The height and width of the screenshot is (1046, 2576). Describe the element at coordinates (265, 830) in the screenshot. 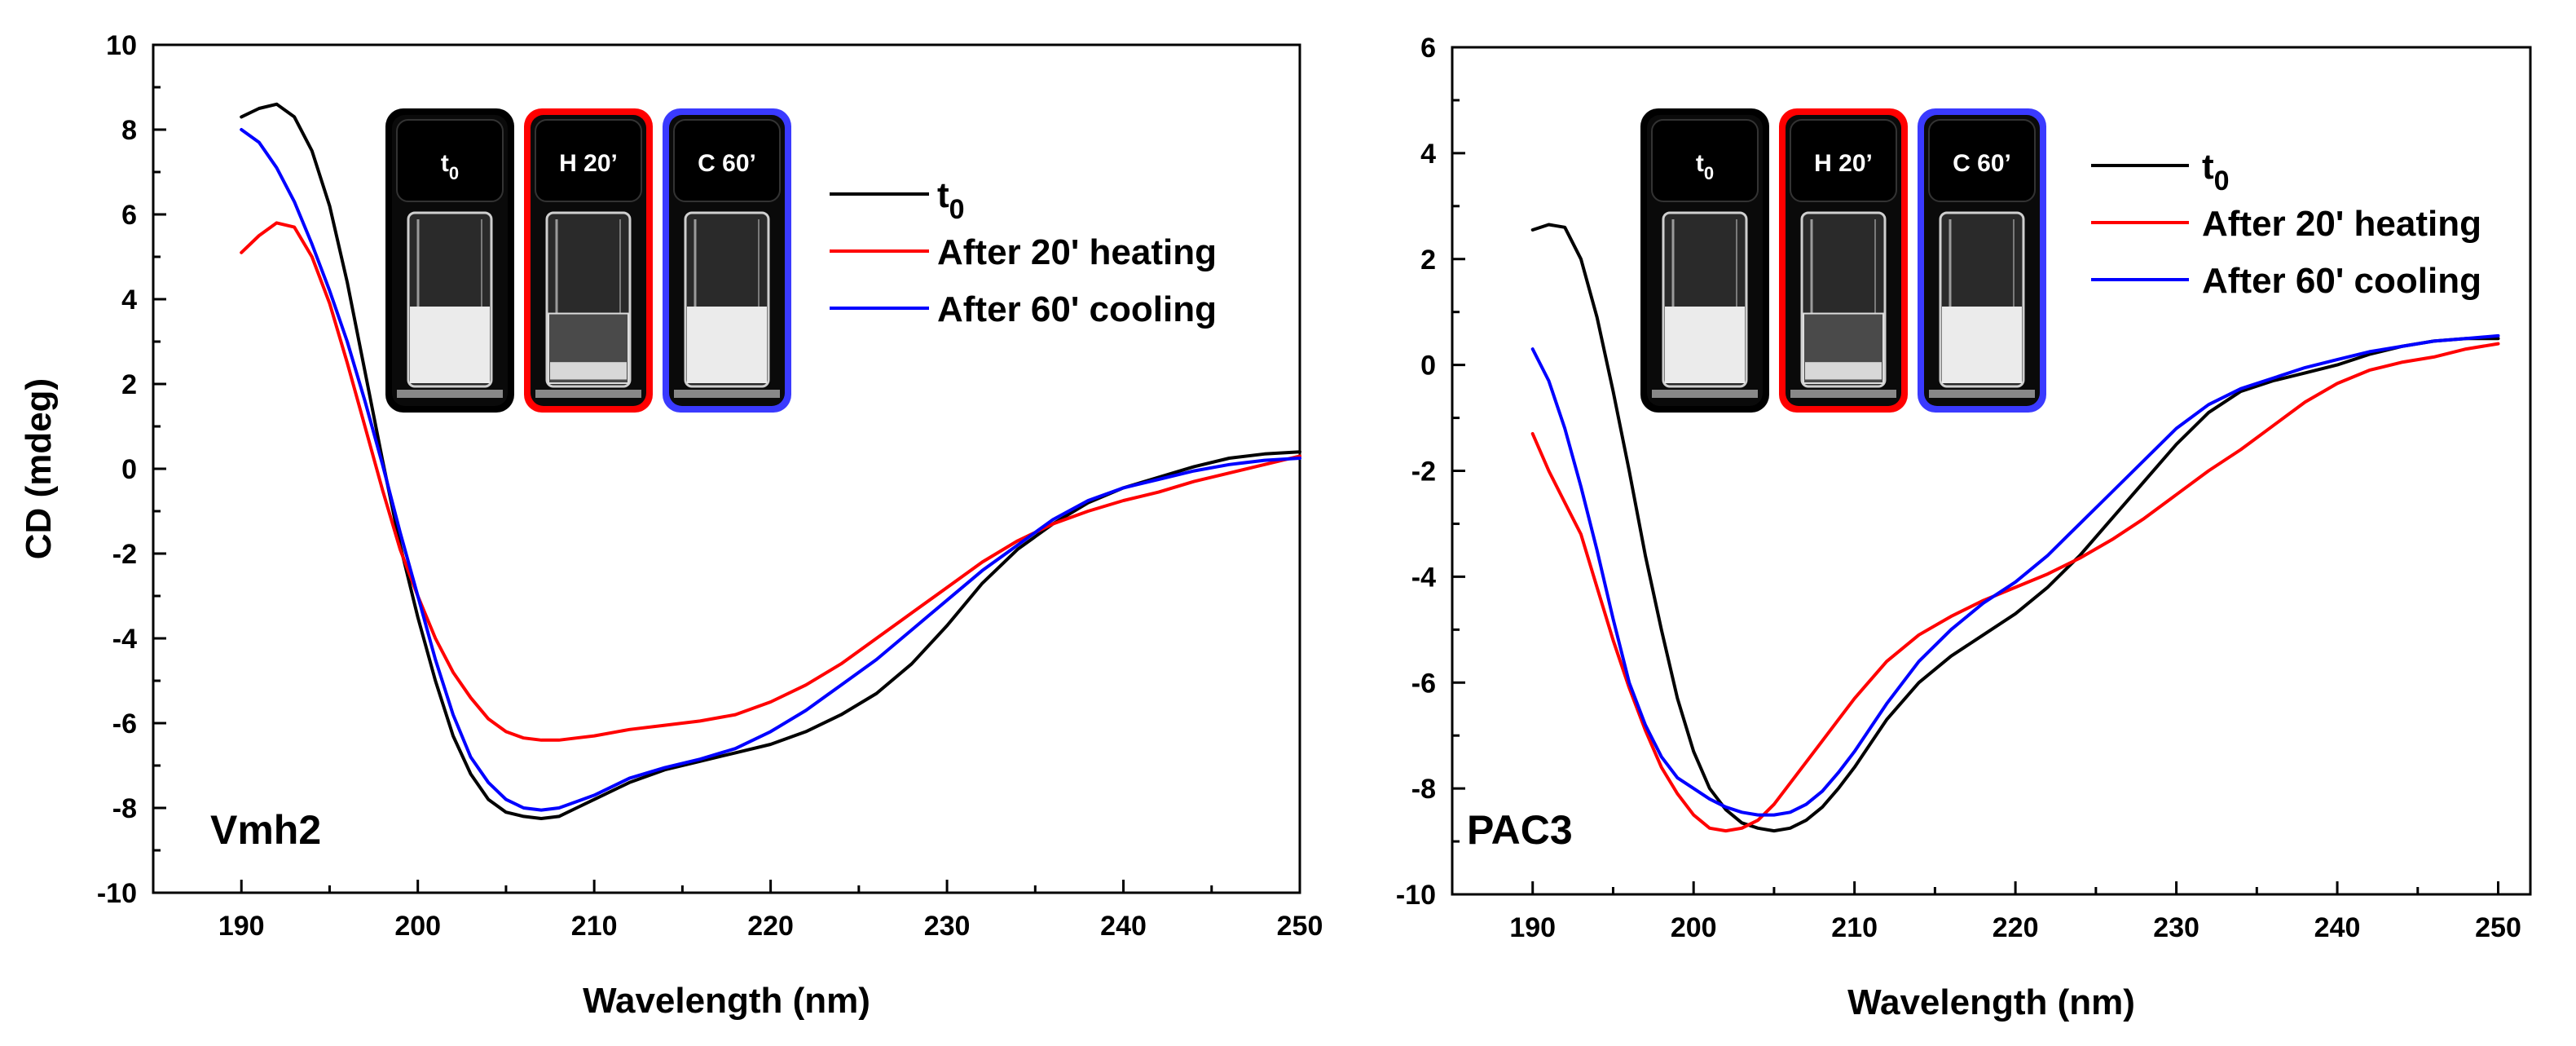

I see `panel-label: Vmh2` at that location.